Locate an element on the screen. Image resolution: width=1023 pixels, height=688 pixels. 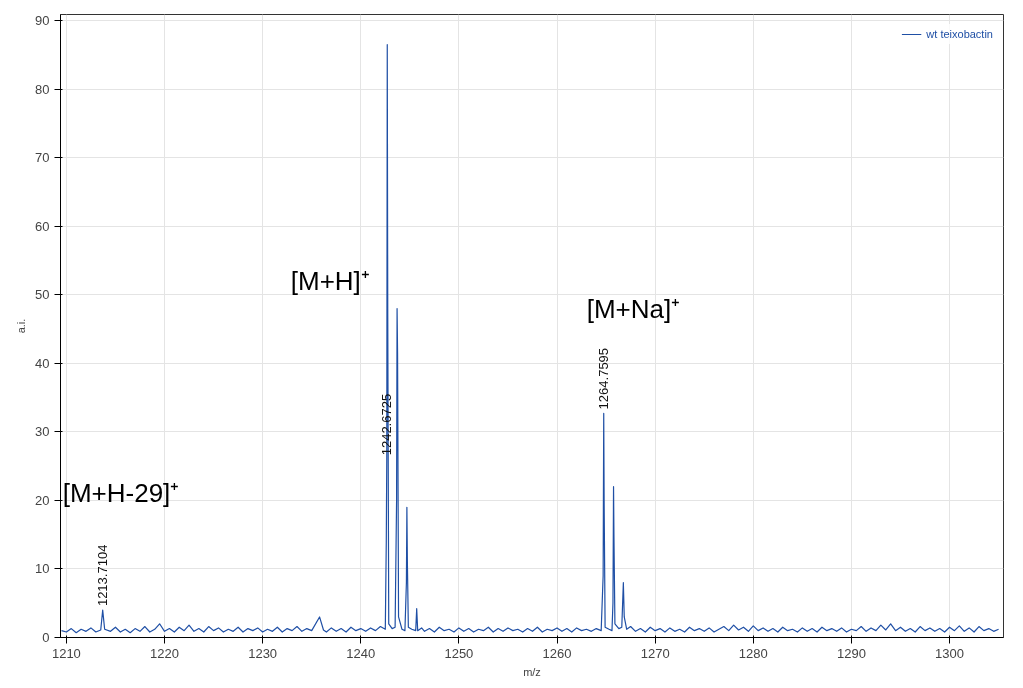
x-tick-label: 1260 is located at coordinates (557, 653).